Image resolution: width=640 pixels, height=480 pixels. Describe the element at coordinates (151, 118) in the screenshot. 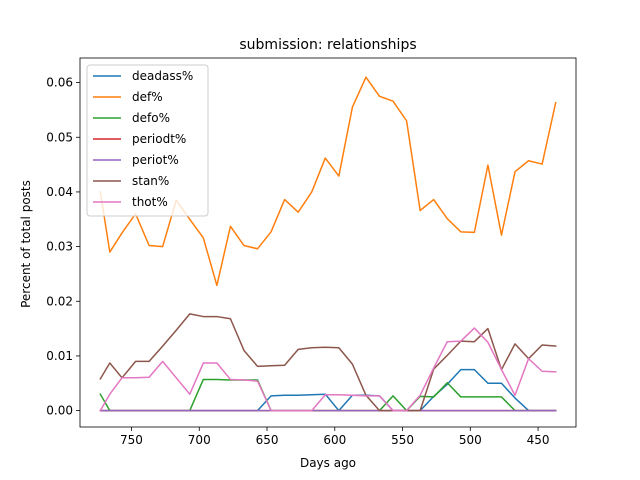

I see `legend-label: defo%` at that location.